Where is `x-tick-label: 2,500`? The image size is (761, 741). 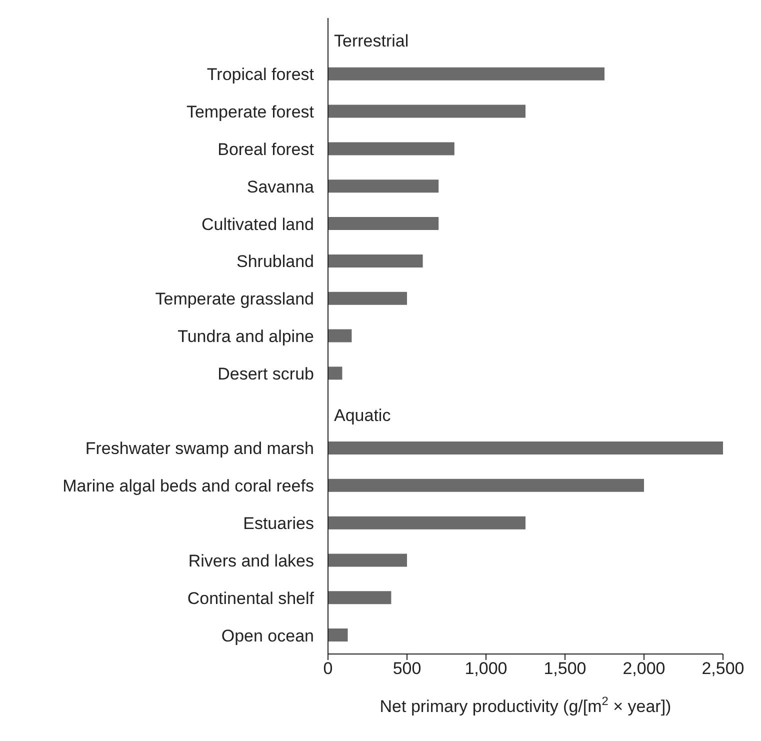 x-tick-label: 2,500 is located at coordinates (723, 668).